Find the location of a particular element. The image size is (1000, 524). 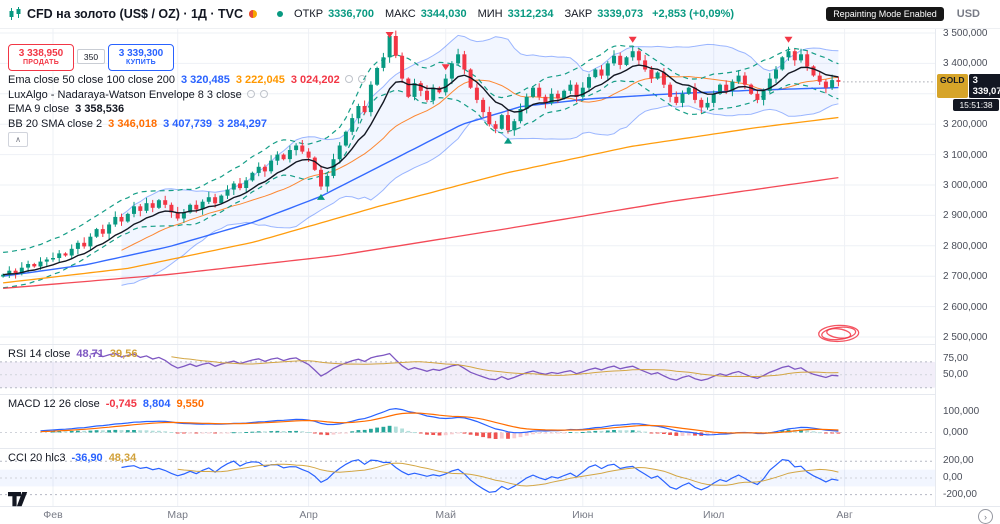

close-label: ЗАКР is located at coordinates (578, 14).